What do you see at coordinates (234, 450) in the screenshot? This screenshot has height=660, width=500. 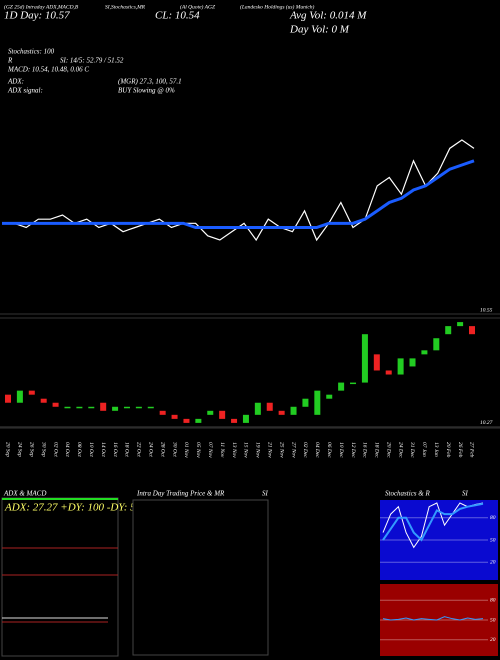 I see `x-tick-label: 13 Nov` at bounding box center [234, 450].